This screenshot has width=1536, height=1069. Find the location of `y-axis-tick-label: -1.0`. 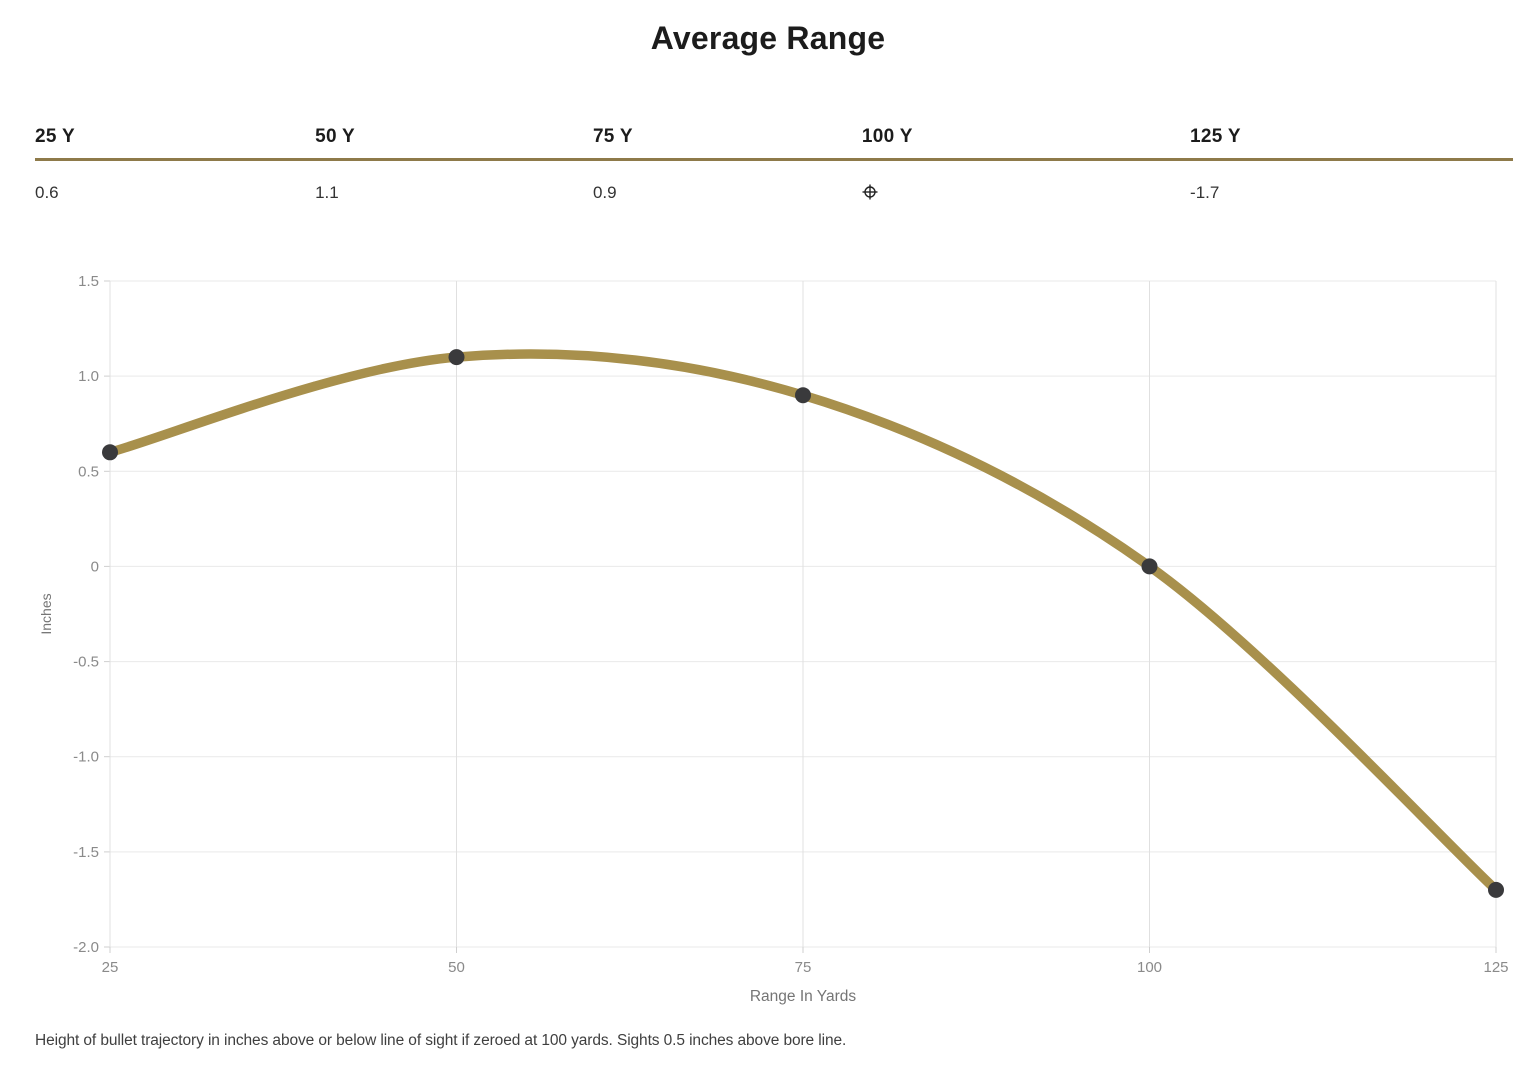

y-axis-tick-label: -1.0 is located at coordinates (86, 757).